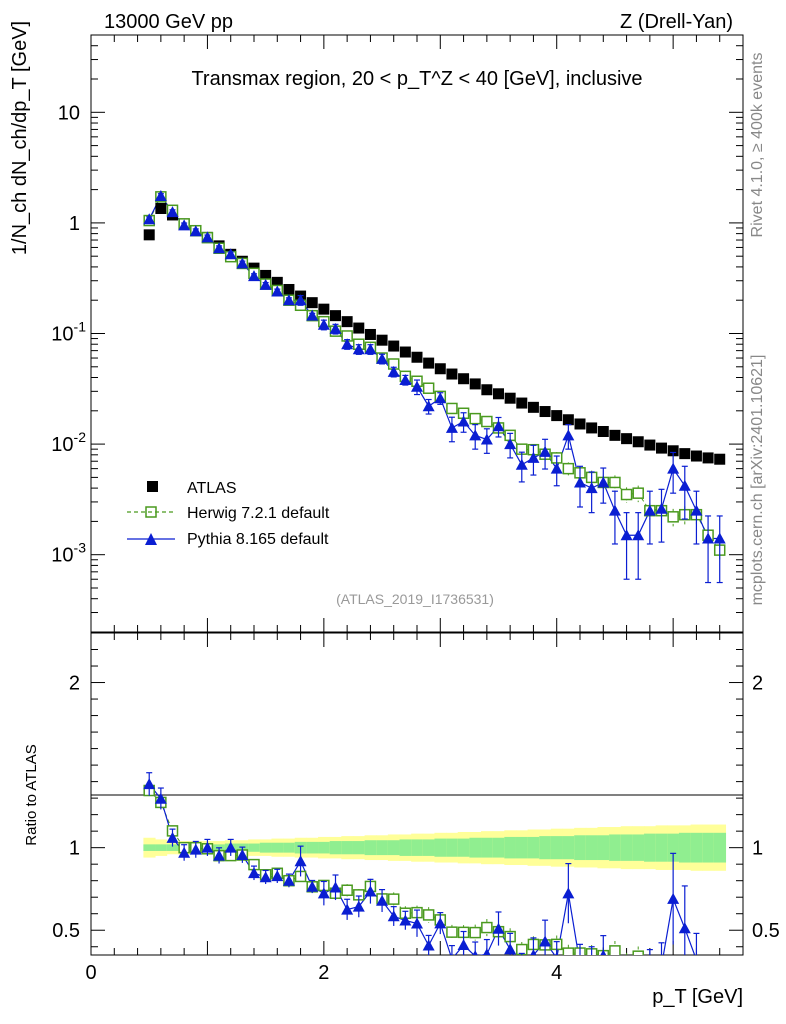  What do you see at coordinates (151, 512) in the screenshot?
I see `legend-herwig-marker` at bounding box center [151, 512].